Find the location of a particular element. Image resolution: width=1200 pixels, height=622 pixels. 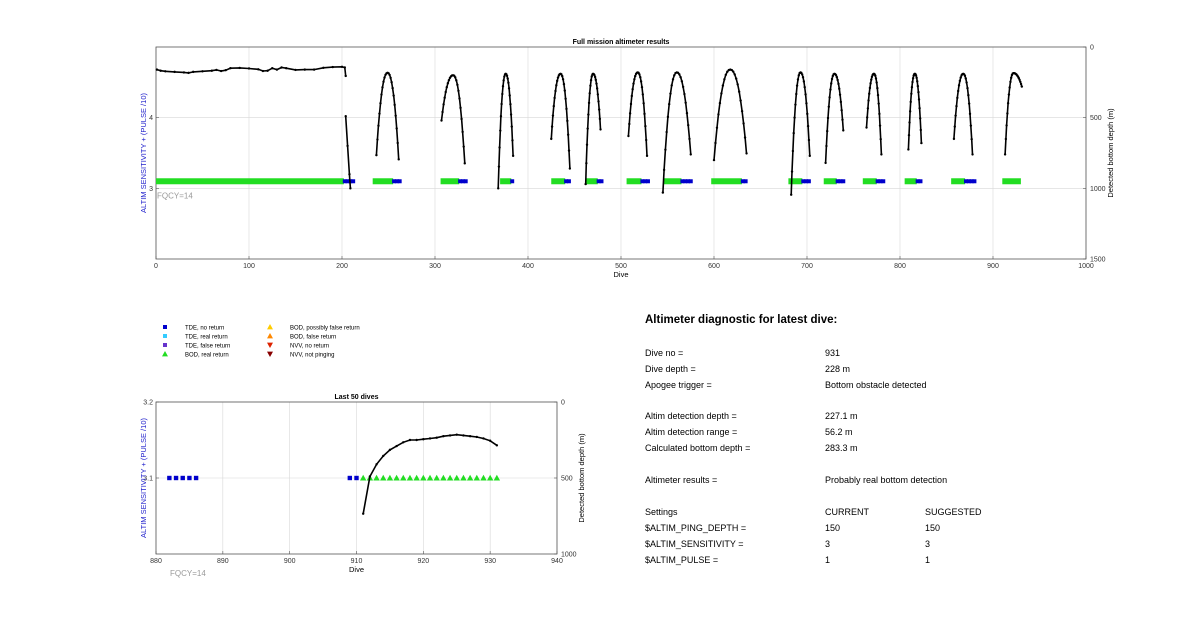

altim-detection-depth-value: 227.1 m is located at coordinates (841, 416).